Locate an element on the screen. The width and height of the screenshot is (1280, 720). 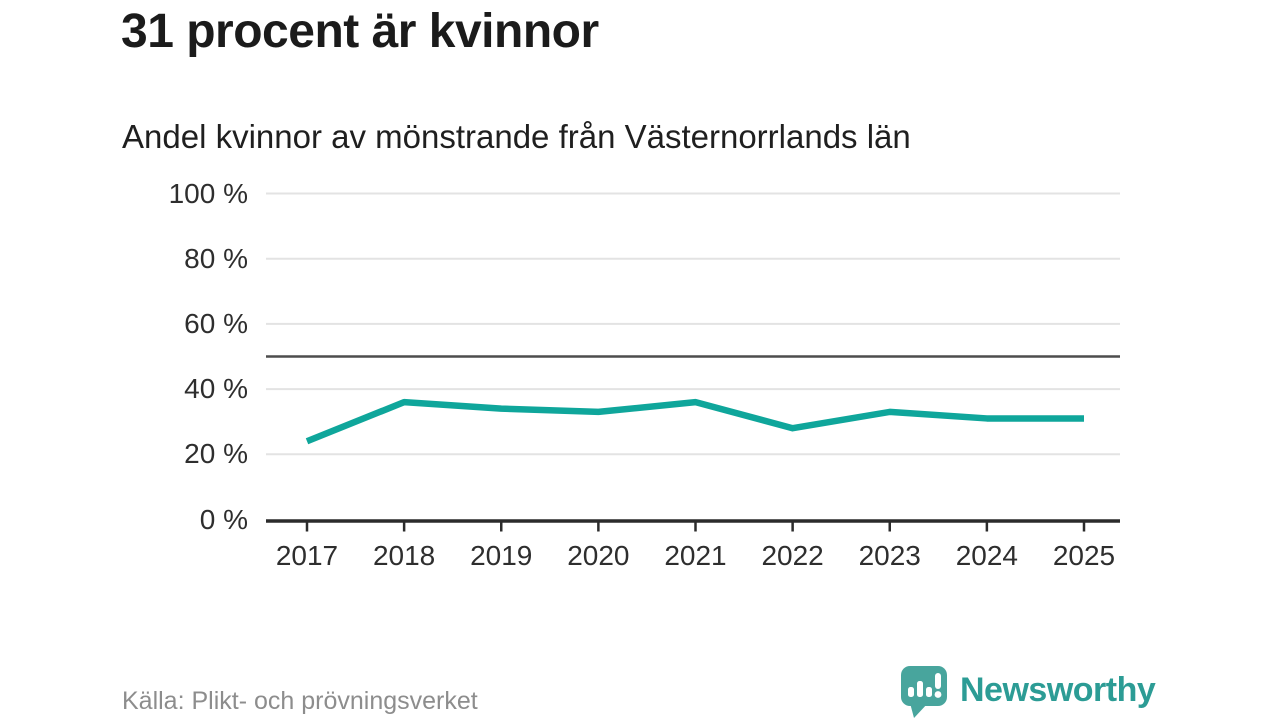
logo-bar-small-icon is located at coordinates (911, 692).